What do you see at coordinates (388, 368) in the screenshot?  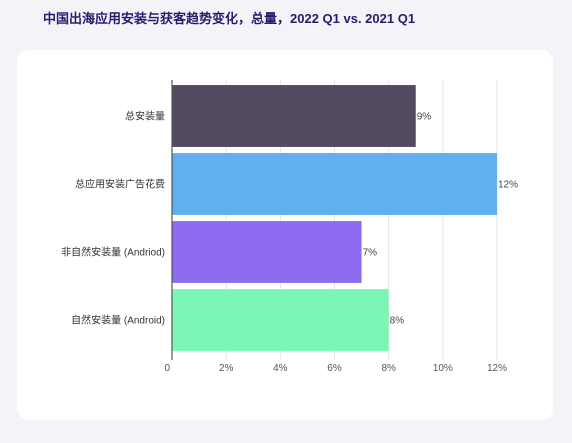 I see `x-tick-label: 8%` at bounding box center [388, 368].